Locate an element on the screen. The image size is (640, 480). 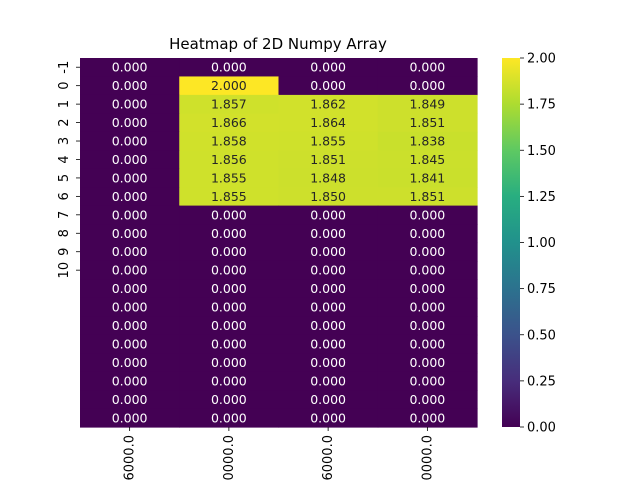
cell-value-label: 1.856 is located at coordinates (229, 159).